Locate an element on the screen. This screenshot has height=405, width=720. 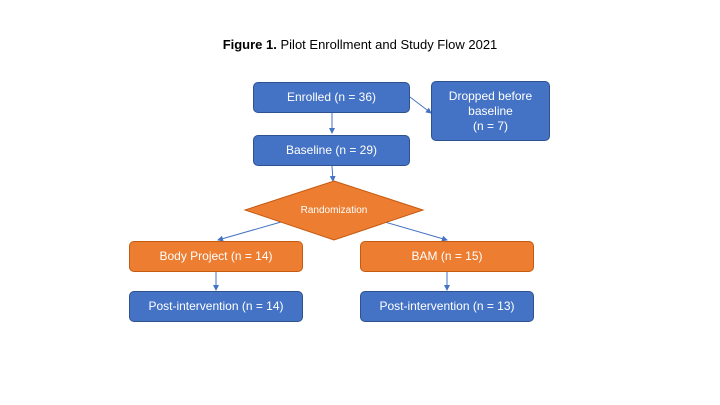
figure-caption: Pilot Enrollment and Study Flow 2021 is located at coordinates (389, 44).